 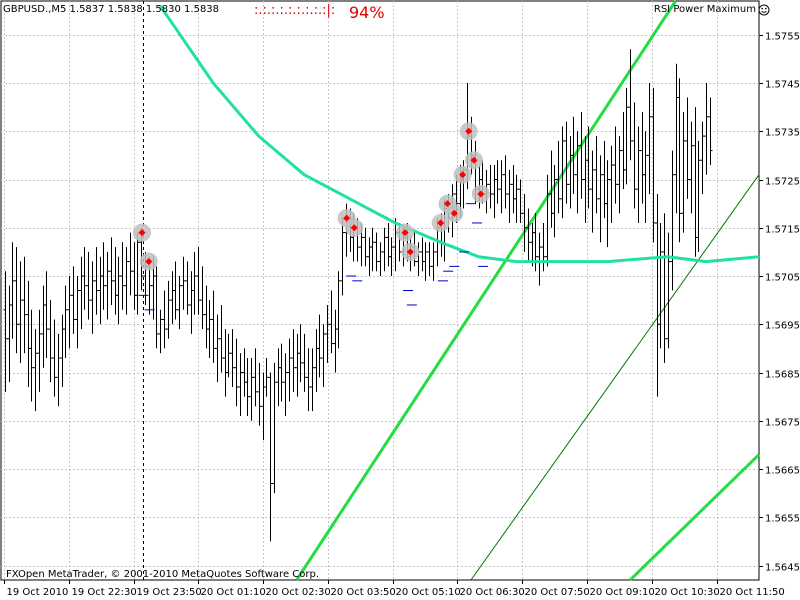 I want to click on price-tick-label: 1.5685, so click(x=782, y=375).